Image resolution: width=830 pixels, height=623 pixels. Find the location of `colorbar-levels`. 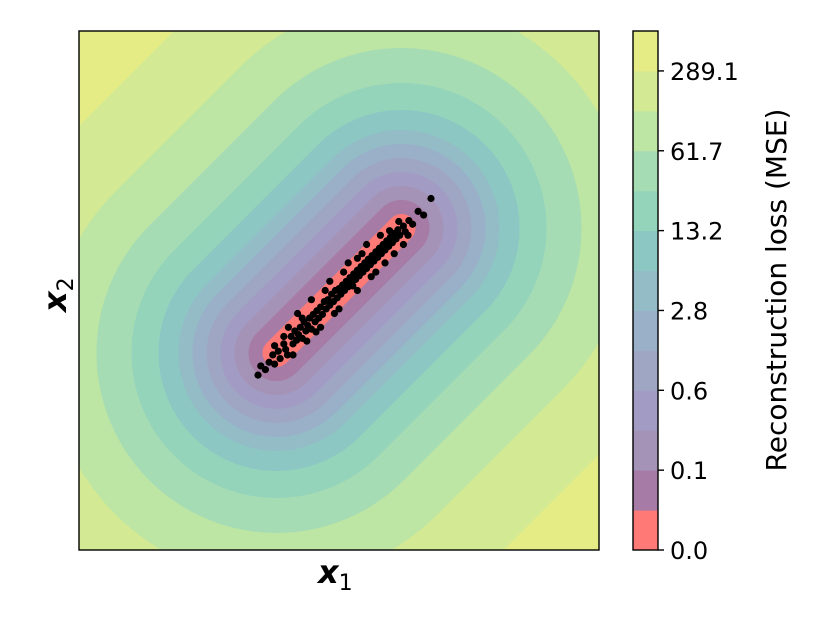

colorbar-levels is located at coordinates (645, 291).